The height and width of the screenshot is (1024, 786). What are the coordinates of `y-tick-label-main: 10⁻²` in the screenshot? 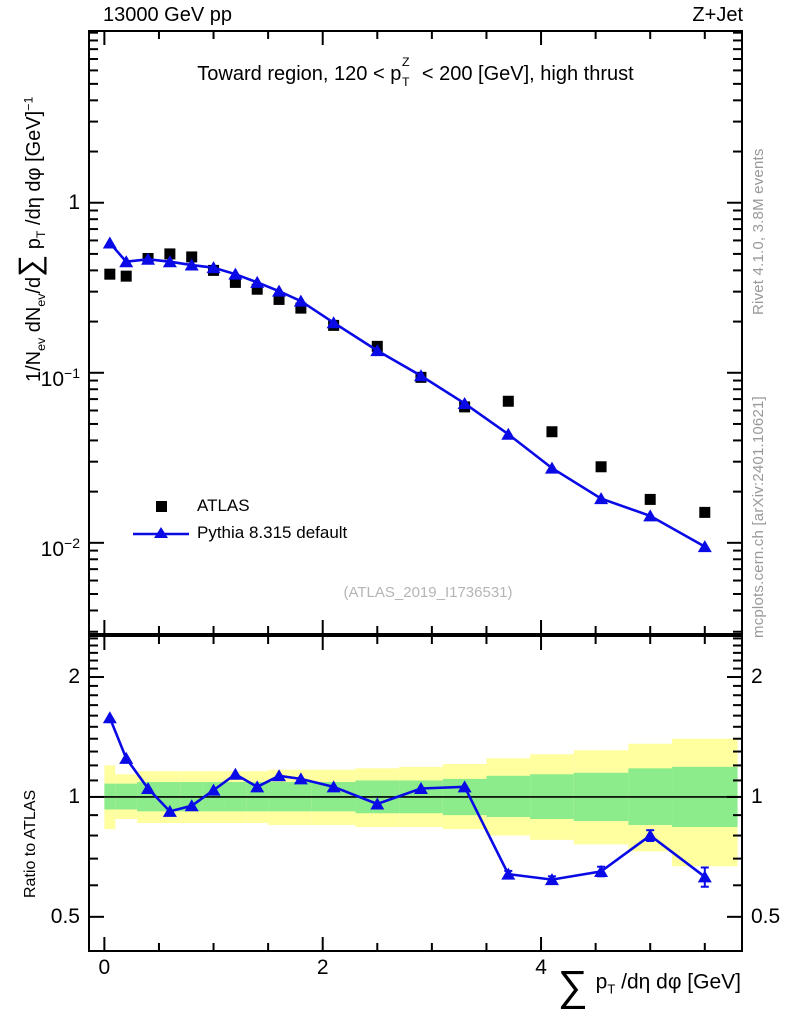 It's located at (60, 547).